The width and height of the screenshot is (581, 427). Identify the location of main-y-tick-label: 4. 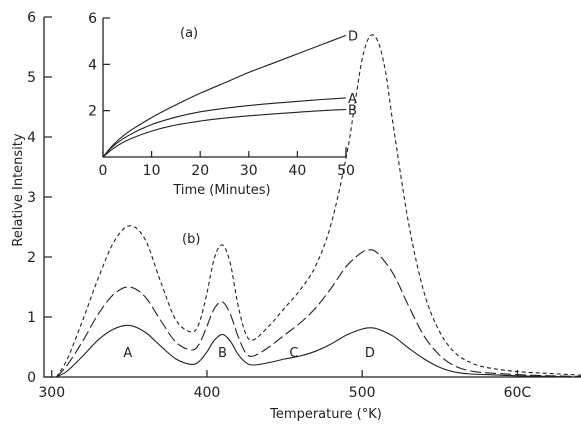
(31, 138).